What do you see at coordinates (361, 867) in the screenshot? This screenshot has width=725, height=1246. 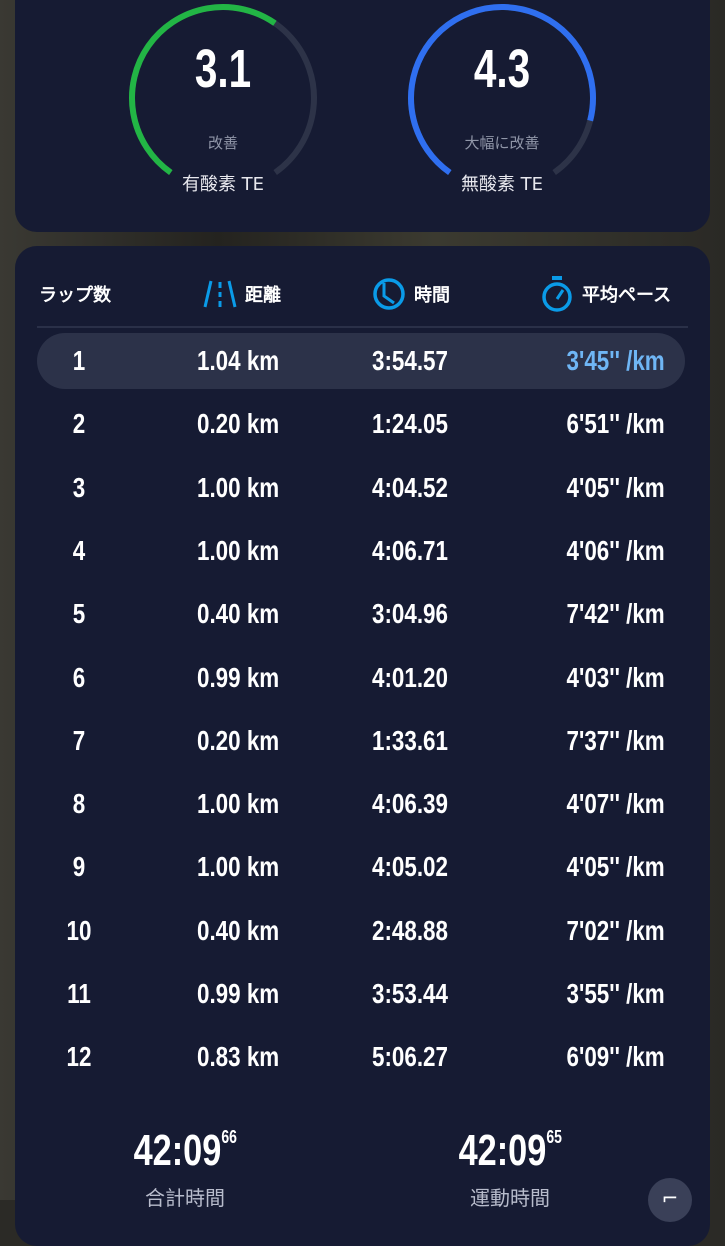 I see `lap-row: 9 1.00 km 4:05.02 4'05'' /km` at bounding box center [361, 867].